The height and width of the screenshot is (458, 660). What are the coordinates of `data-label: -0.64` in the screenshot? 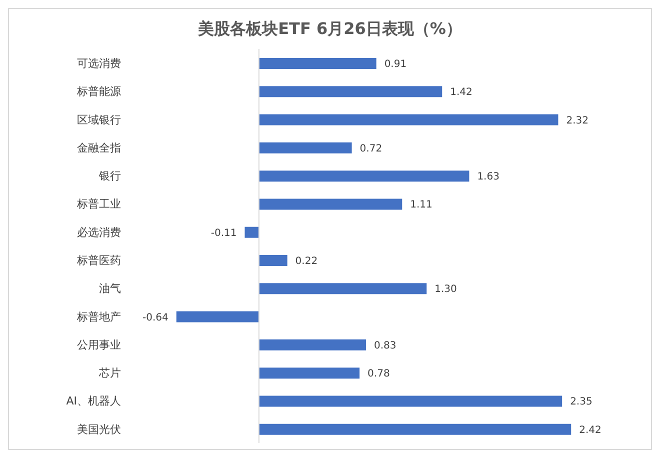 It's located at (155, 318).